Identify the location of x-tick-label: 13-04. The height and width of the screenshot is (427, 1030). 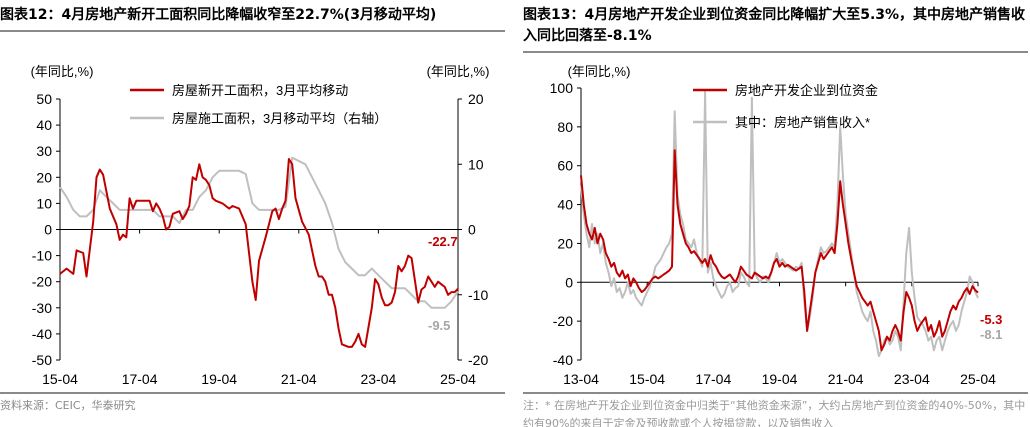
(581, 379).